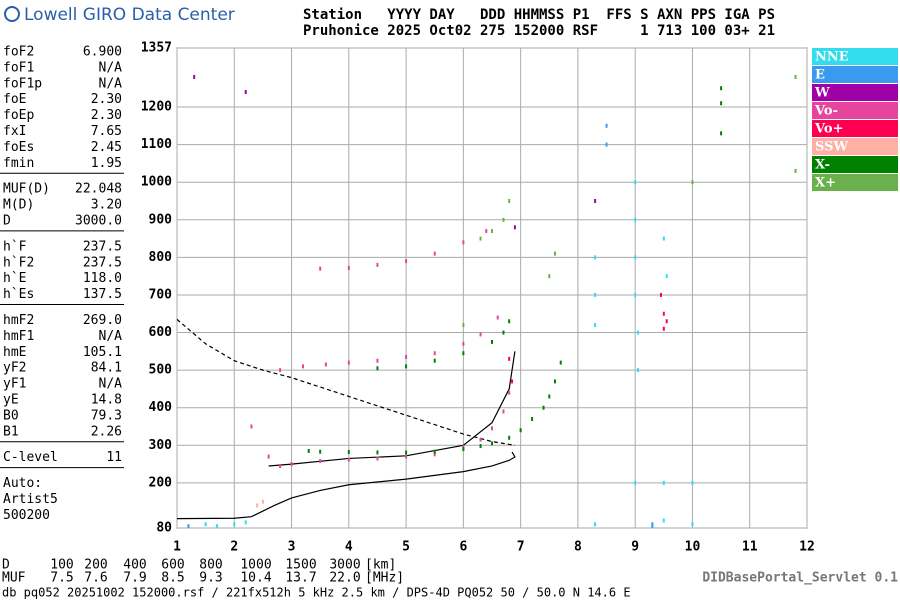 This screenshot has height=600, width=900. Describe the element at coordinates (172, 578) in the screenshot. I see `footer-value: 8.5` at that location.